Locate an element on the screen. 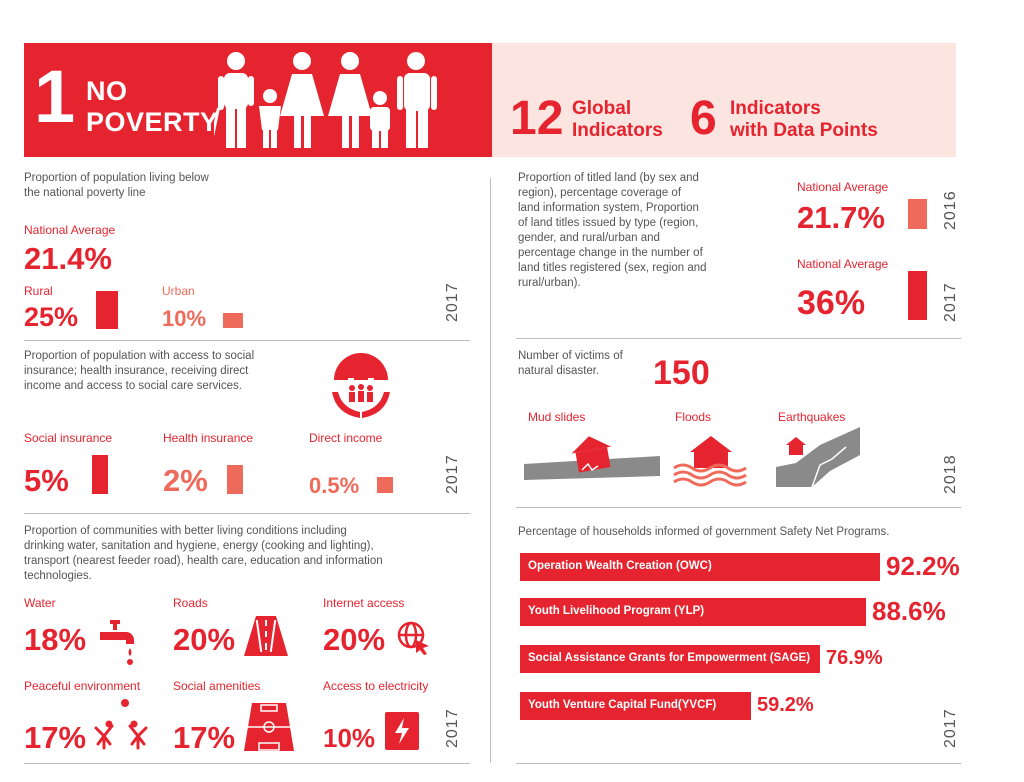 The image size is (1024, 782). goal-number: 1 is located at coordinates (55, 96).